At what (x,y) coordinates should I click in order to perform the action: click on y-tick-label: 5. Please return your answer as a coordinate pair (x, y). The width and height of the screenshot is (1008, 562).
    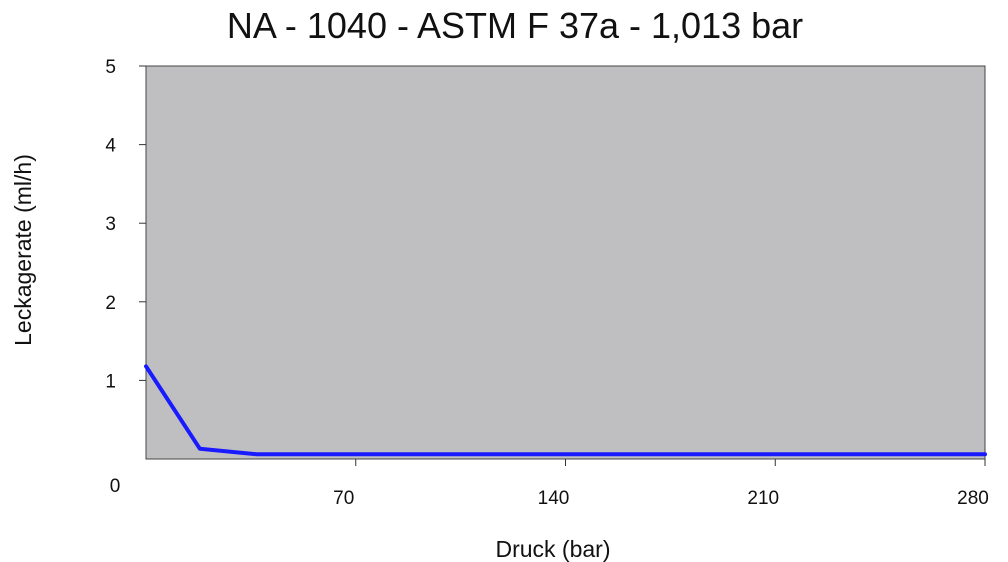
    Looking at the image, I should click on (110, 67).